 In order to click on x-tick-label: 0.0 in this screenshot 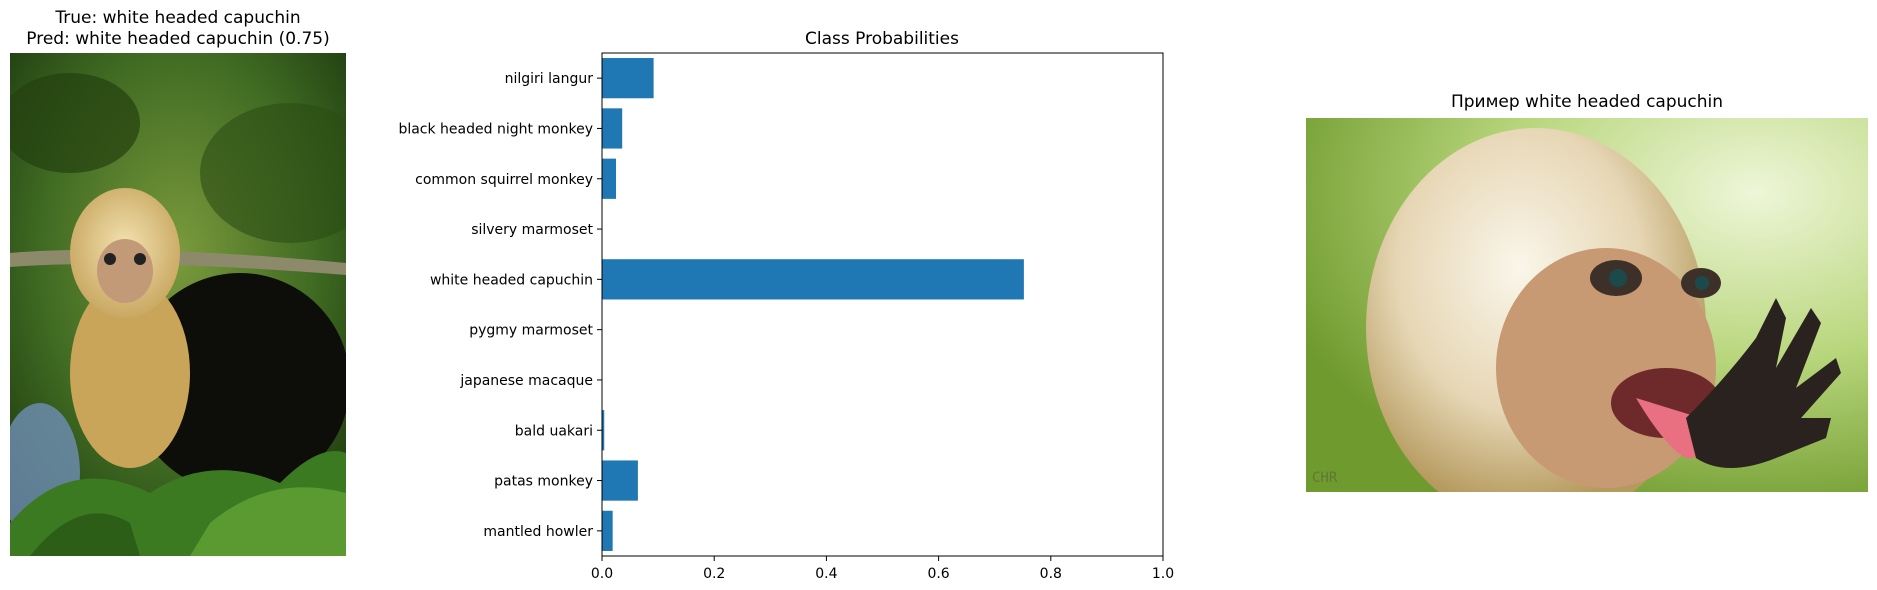, I will do `click(602, 574)`.